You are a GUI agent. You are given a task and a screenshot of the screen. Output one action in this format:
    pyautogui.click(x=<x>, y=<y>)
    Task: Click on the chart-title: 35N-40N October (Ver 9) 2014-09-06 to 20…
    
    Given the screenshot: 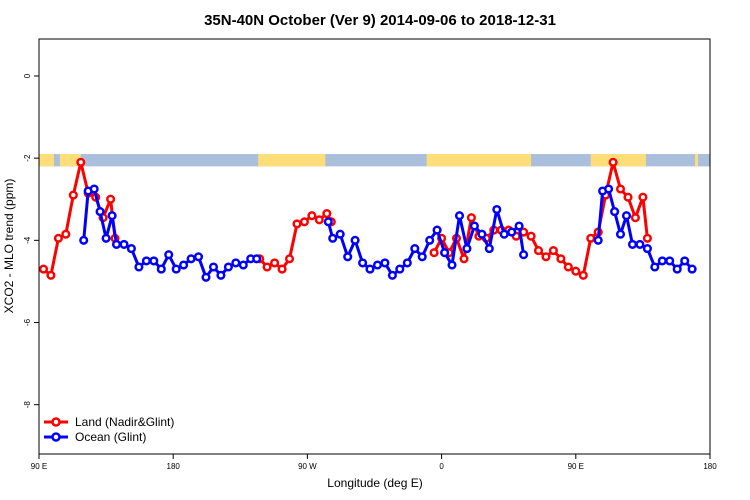 What is the action you would take?
    pyautogui.click(x=380, y=20)
    